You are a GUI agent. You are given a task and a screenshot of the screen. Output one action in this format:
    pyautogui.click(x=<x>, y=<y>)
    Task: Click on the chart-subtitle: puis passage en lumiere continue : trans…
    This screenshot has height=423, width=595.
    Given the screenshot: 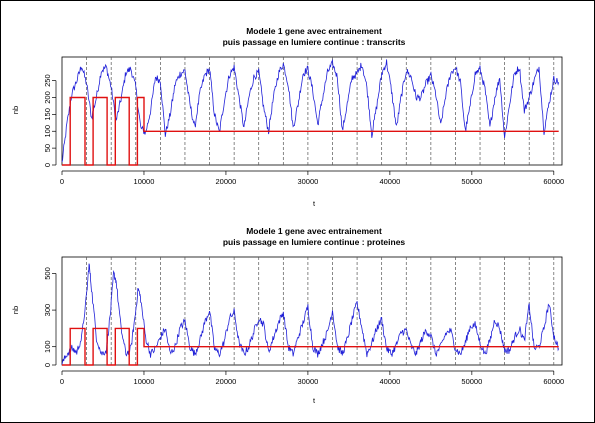 What is the action you would take?
    pyautogui.click(x=314, y=42)
    